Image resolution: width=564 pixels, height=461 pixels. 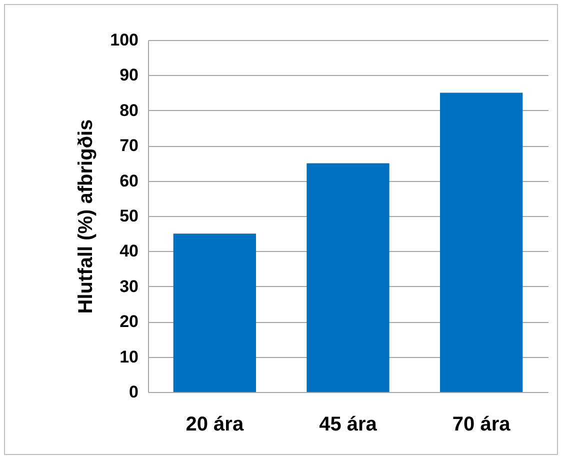 What do you see at coordinates (129, 286) in the screenshot?
I see `y-tick-label: 30` at bounding box center [129, 286].